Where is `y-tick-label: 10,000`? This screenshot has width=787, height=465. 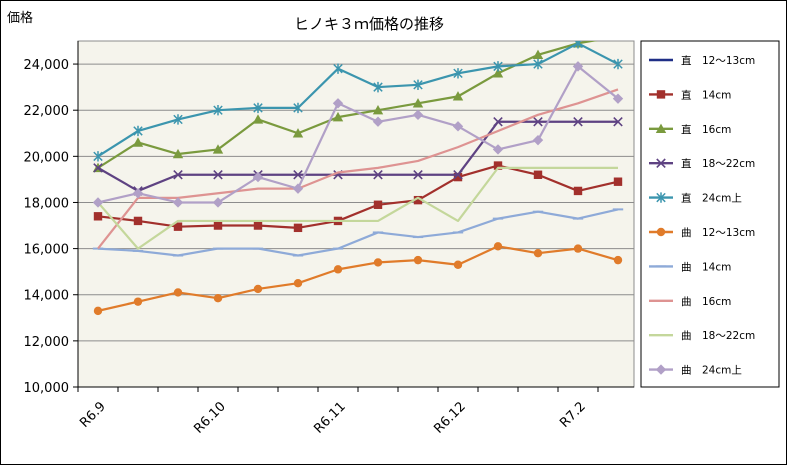 y-tick-label: 10,000 is located at coordinates (47, 388).